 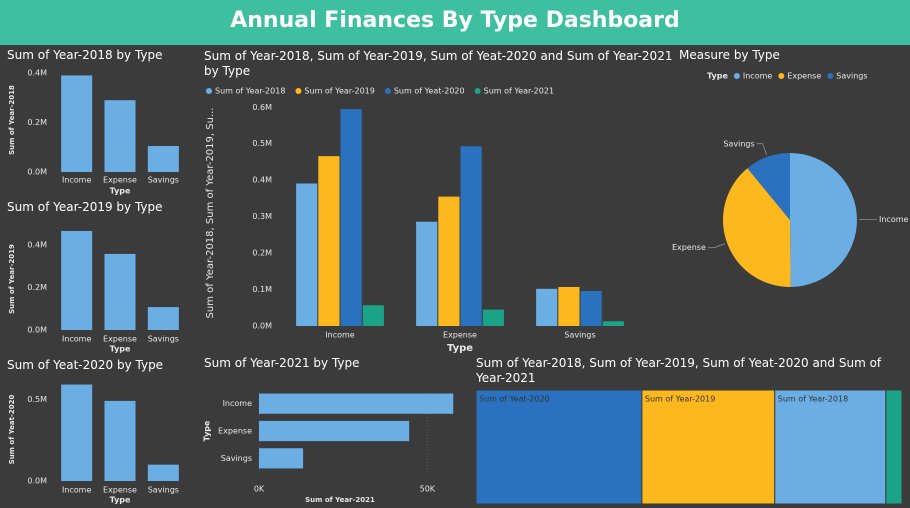 What do you see at coordinates (37, 399) in the screenshot?
I see `y-tick-label: 0.5M` at bounding box center [37, 399].